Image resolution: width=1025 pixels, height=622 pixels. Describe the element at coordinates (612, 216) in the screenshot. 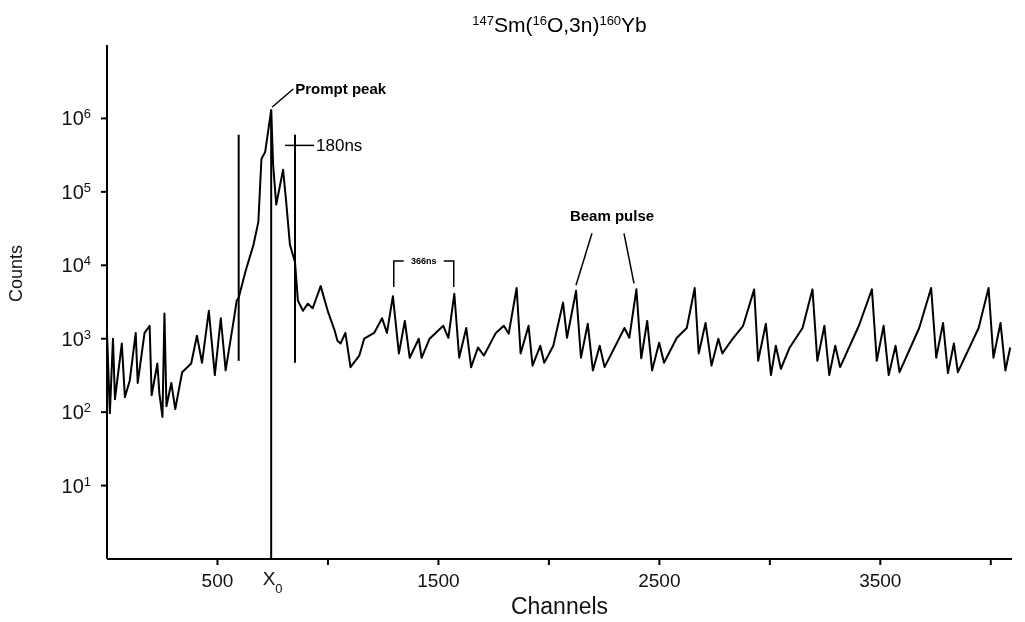

I see `annotation: Beam pulse` at that location.